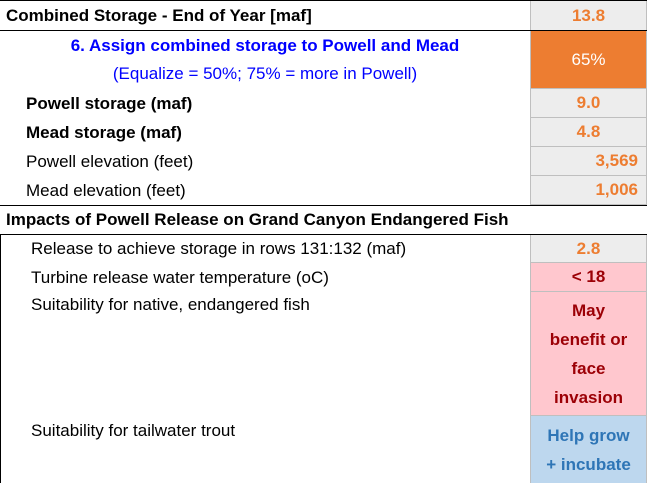 The width and height of the screenshot is (647, 483). What do you see at coordinates (588, 339) in the screenshot?
I see `native-fish-value-line: benefit or` at bounding box center [588, 339].